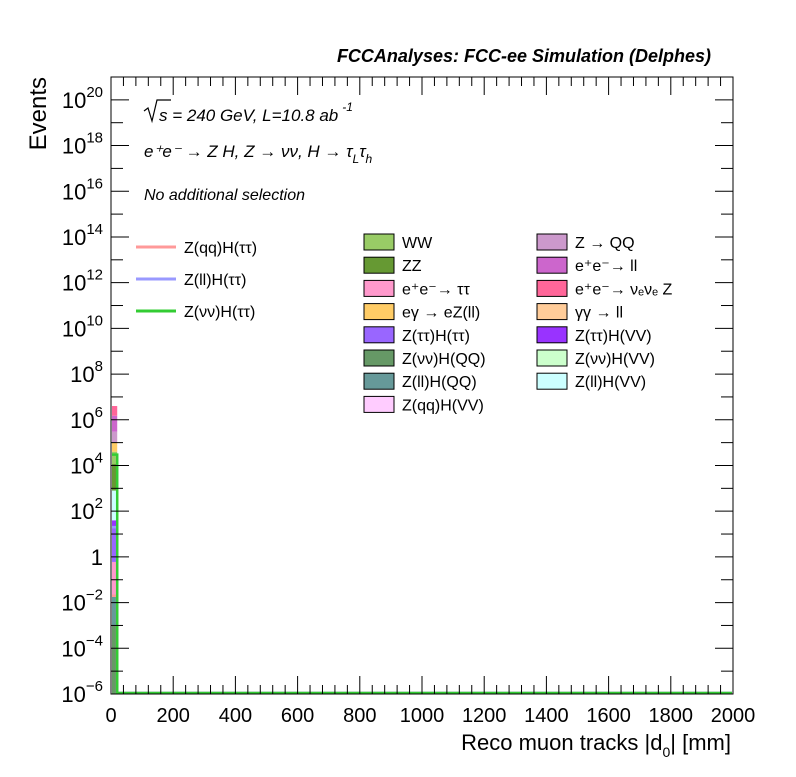 The height and width of the screenshot is (777, 796). I want to click on y-tick-label: 10¹⁰, so click(82, 326).